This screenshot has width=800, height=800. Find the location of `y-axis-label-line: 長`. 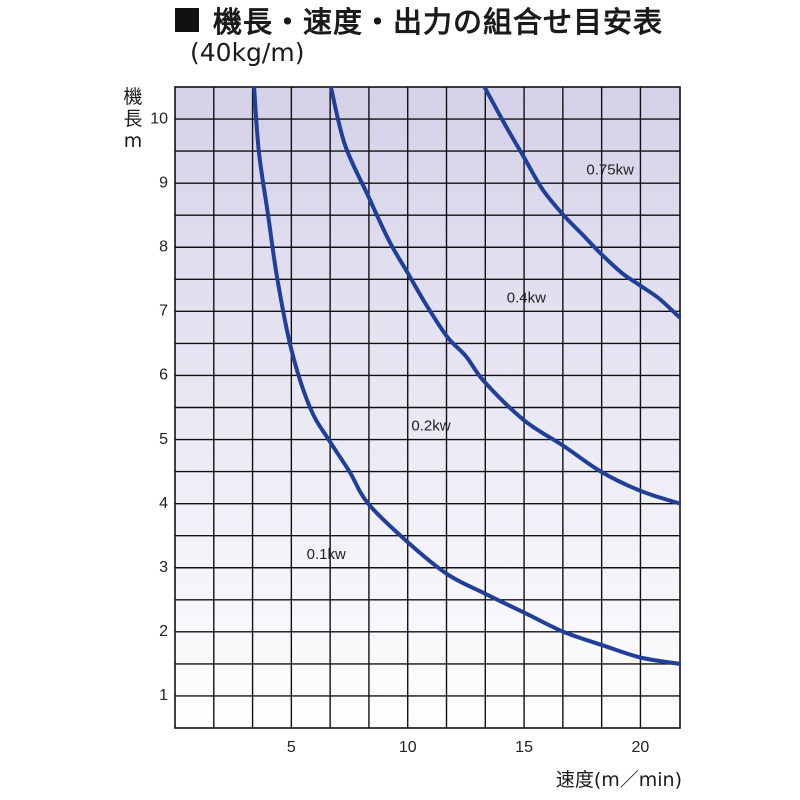

y-axis-label-line: 長 is located at coordinates (133, 119).